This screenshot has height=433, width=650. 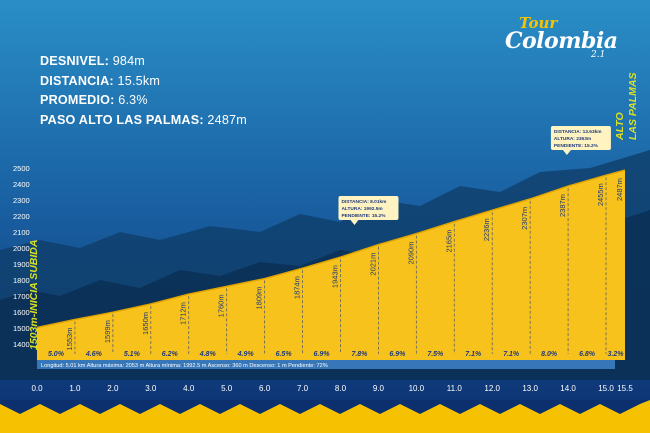 What do you see at coordinates (221, 305) in the screenshot?
I see `elevation-label: 1760m` at bounding box center [221, 305].